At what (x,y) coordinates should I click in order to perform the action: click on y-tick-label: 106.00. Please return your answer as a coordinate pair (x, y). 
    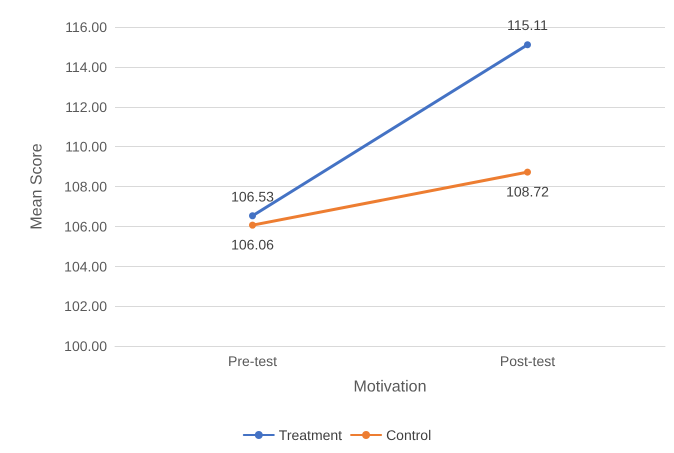
    Looking at the image, I should click on (86, 226).